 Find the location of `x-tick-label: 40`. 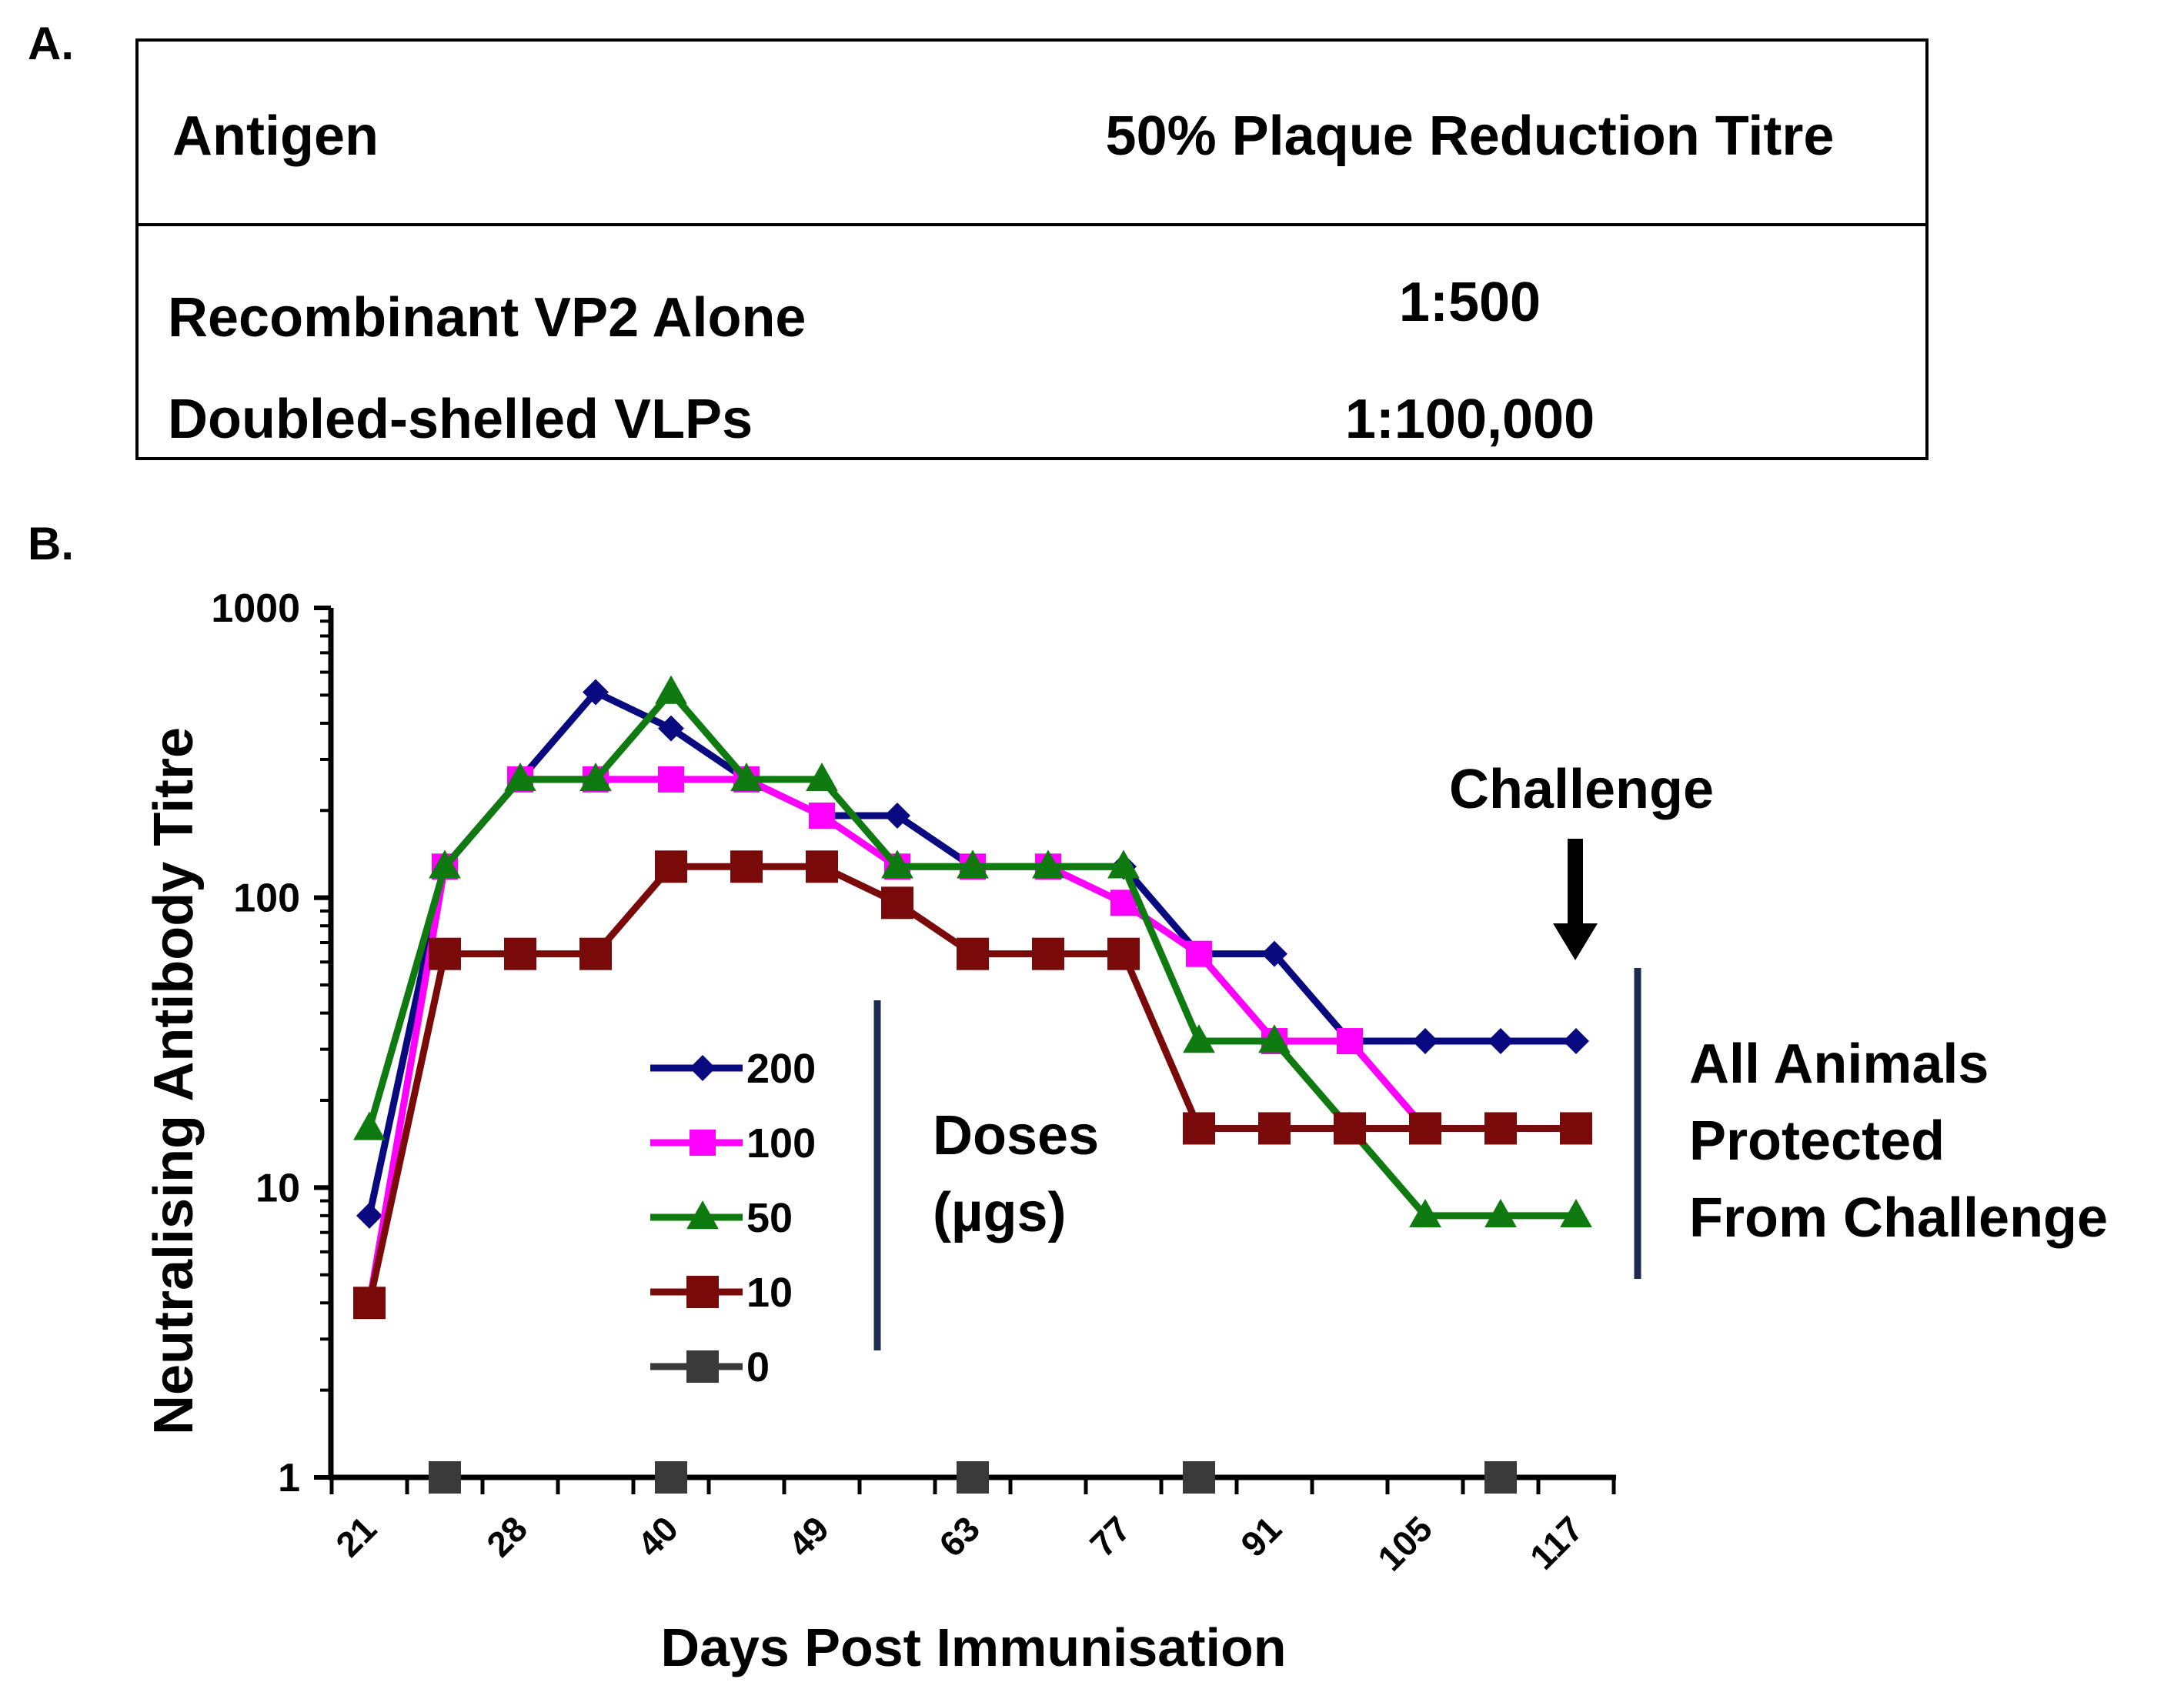

x-tick-label: 40 is located at coordinates (658, 1536).